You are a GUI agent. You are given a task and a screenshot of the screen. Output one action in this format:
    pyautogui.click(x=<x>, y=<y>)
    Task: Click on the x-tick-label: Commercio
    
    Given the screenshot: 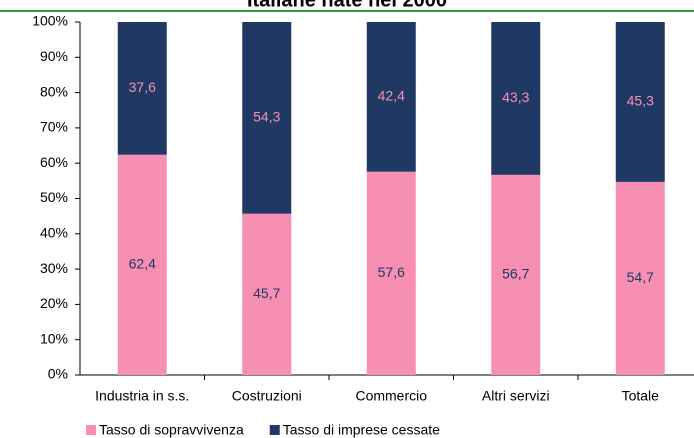 What is the action you would take?
    pyautogui.click(x=391, y=396)
    